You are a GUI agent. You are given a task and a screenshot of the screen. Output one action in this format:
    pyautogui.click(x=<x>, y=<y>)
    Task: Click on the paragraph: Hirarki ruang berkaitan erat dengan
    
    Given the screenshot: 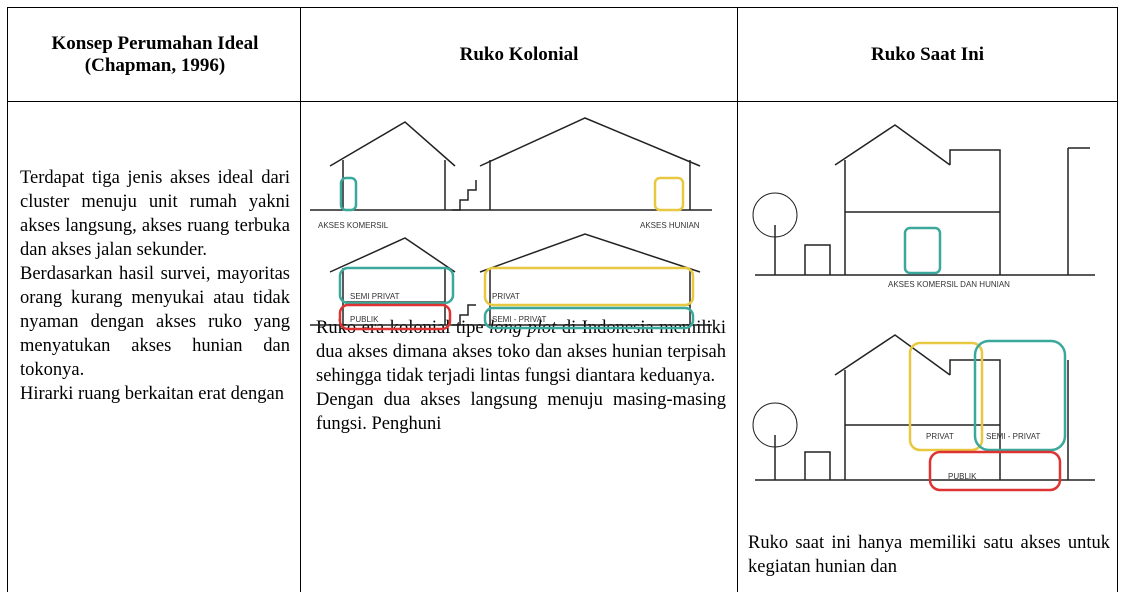 What is the action you would take?
    pyautogui.click(x=152, y=394)
    